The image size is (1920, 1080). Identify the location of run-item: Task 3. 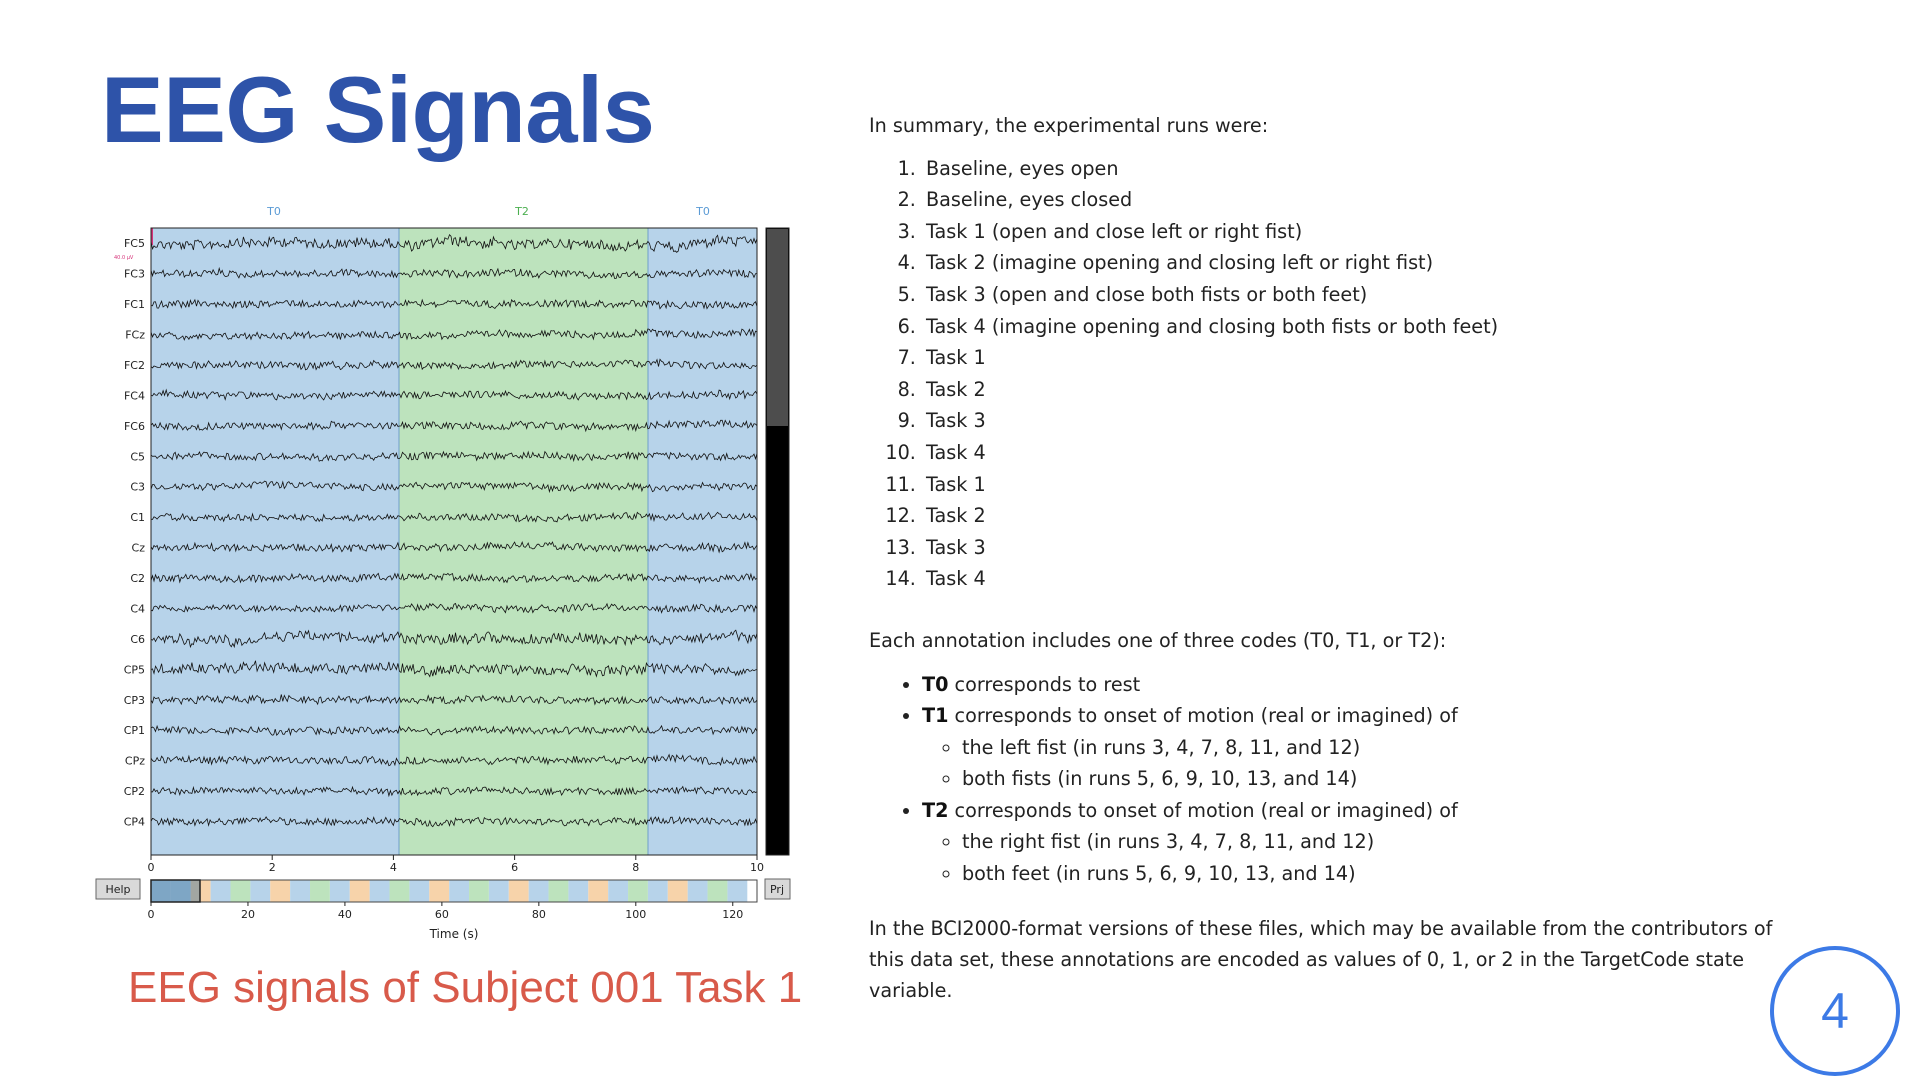
(1375, 548).